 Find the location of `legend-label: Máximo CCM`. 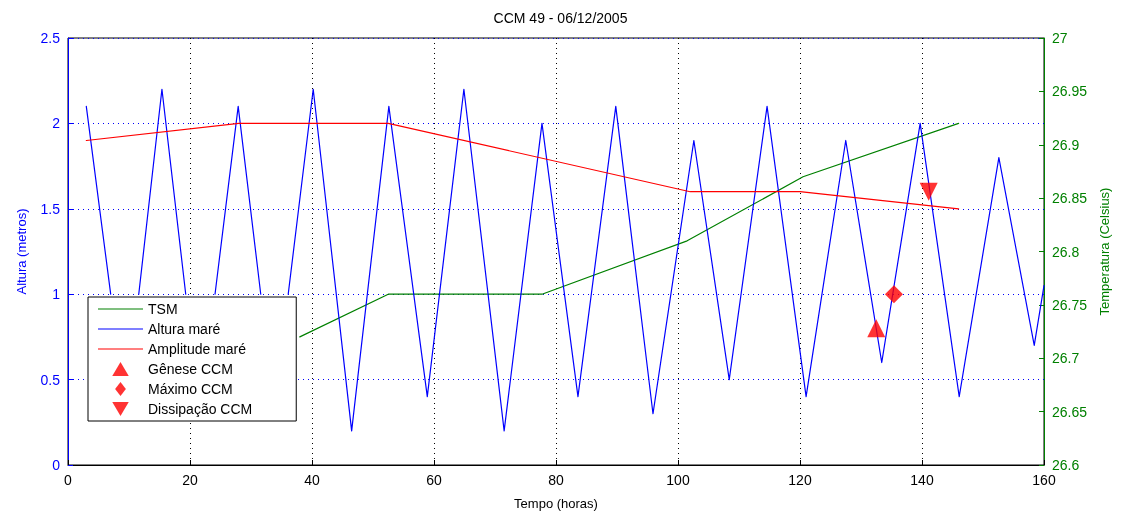

legend-label: Máximo CCM is located at coordinates (190, 389).